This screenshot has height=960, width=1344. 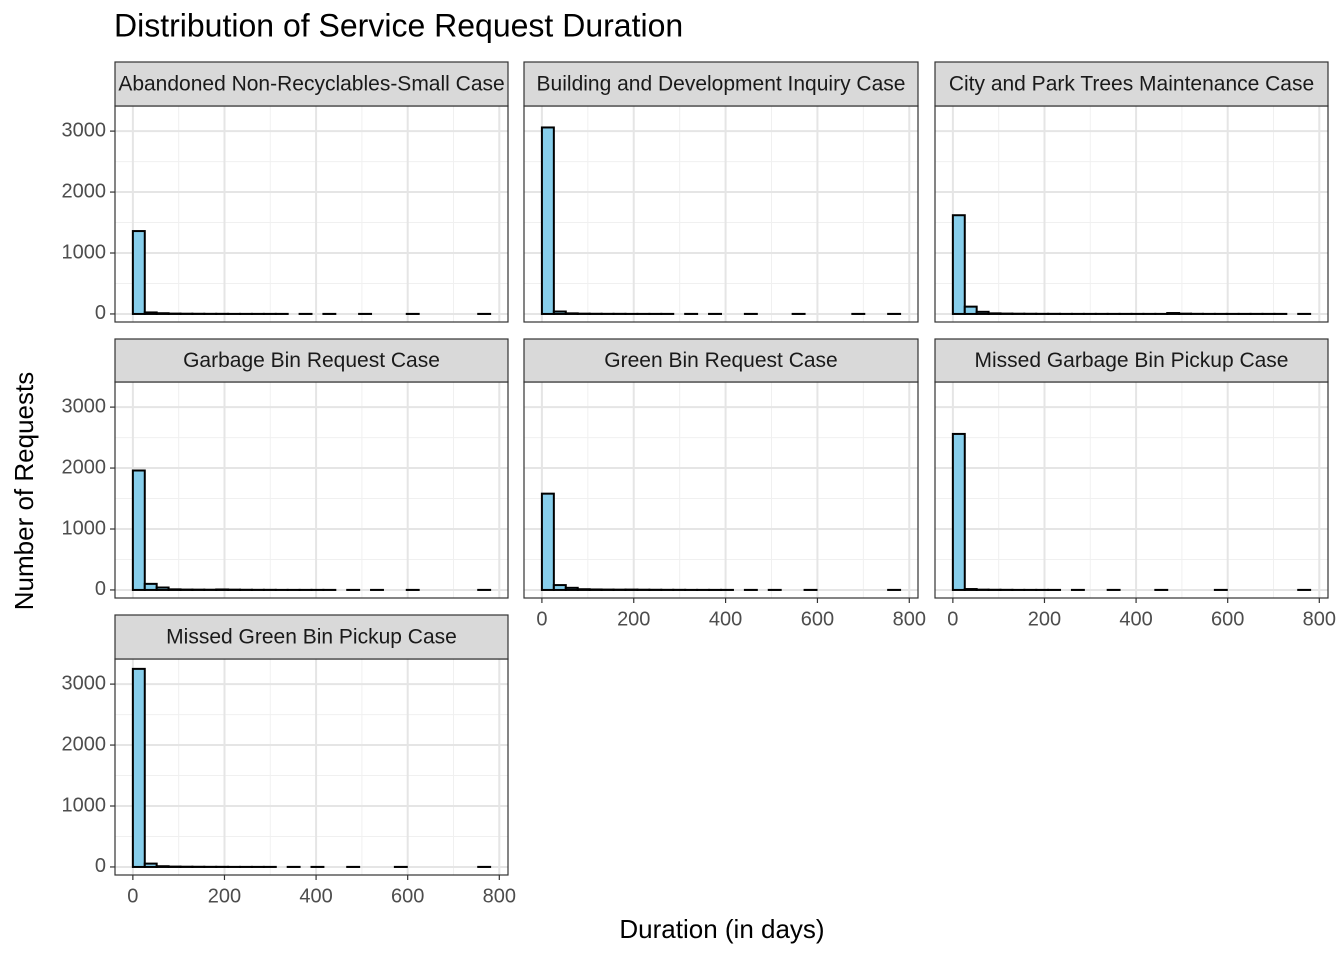 I want to click on strip-label: Building and Development Inquiry Case, so click(x=721, y=84).